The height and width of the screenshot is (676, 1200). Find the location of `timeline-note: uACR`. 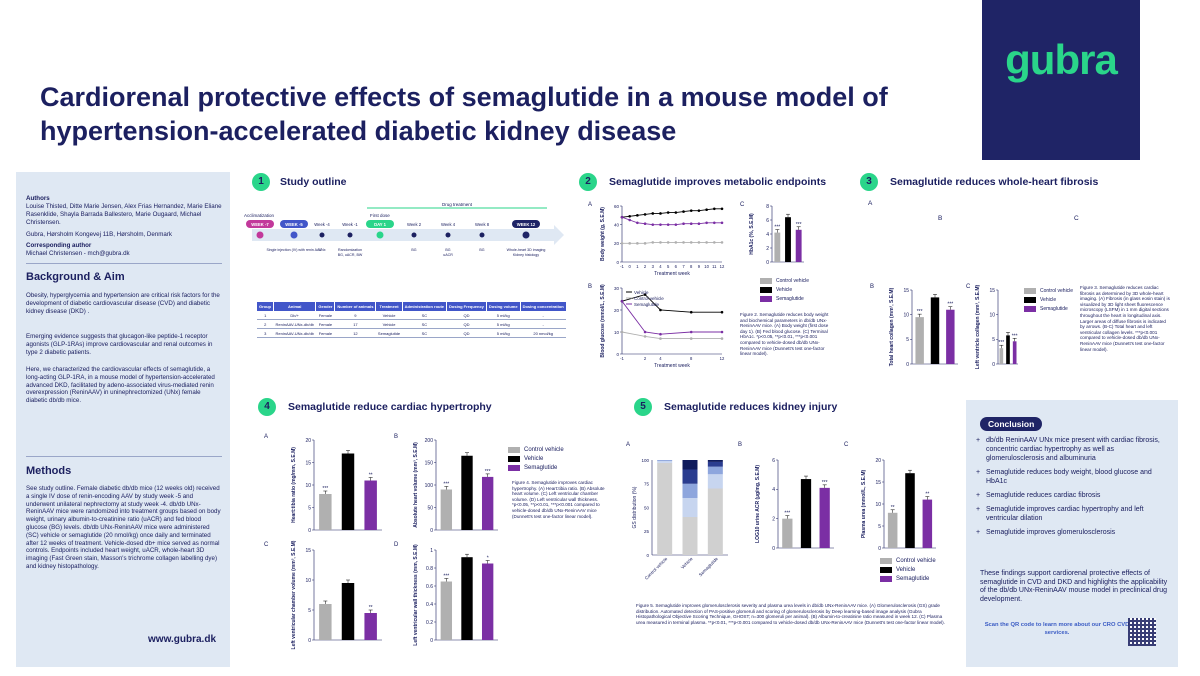

timeline-note: uACR is located at coordinates (448, 255).